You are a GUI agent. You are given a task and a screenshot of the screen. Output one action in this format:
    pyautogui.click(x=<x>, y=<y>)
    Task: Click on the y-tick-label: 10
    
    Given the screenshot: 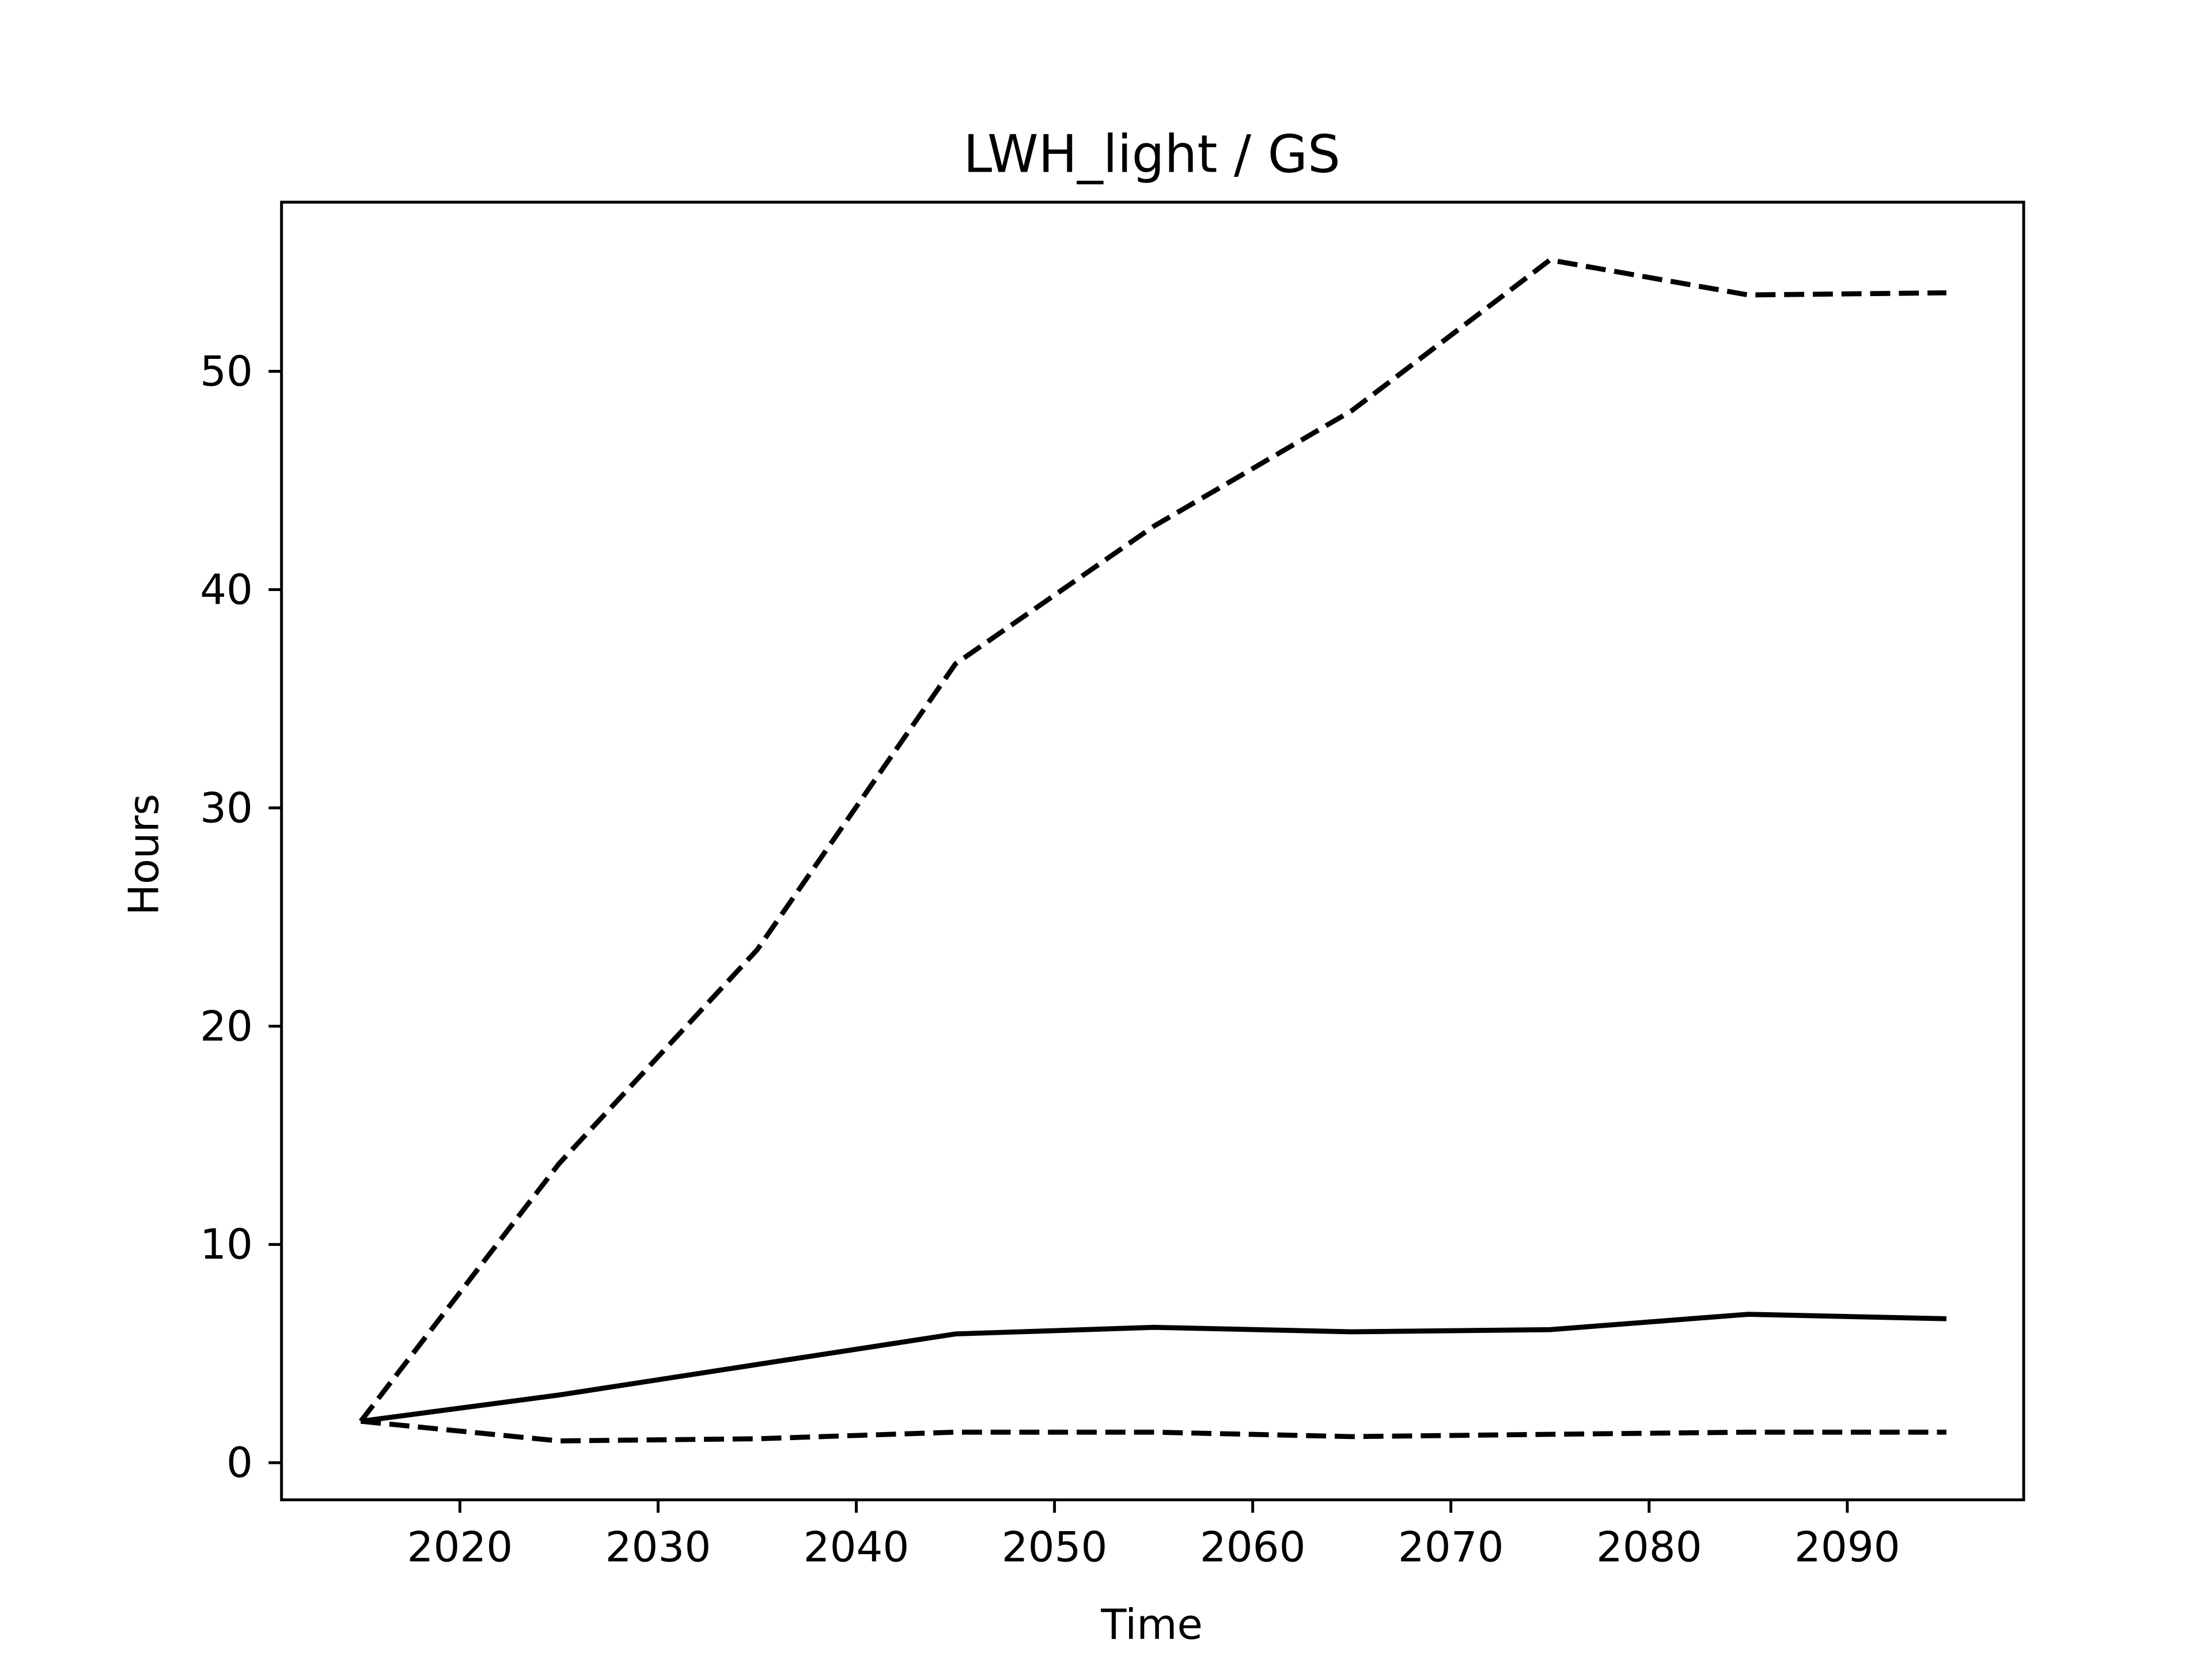 What is the action you would take?
    pyautogui.click(x=226, y=1245)
    